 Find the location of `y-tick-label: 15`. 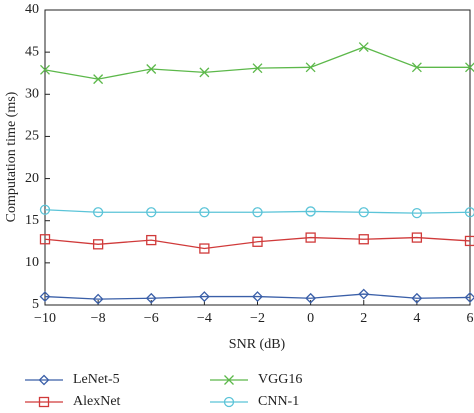

y-tick-label: 15 is located at coordinates (32, 220).